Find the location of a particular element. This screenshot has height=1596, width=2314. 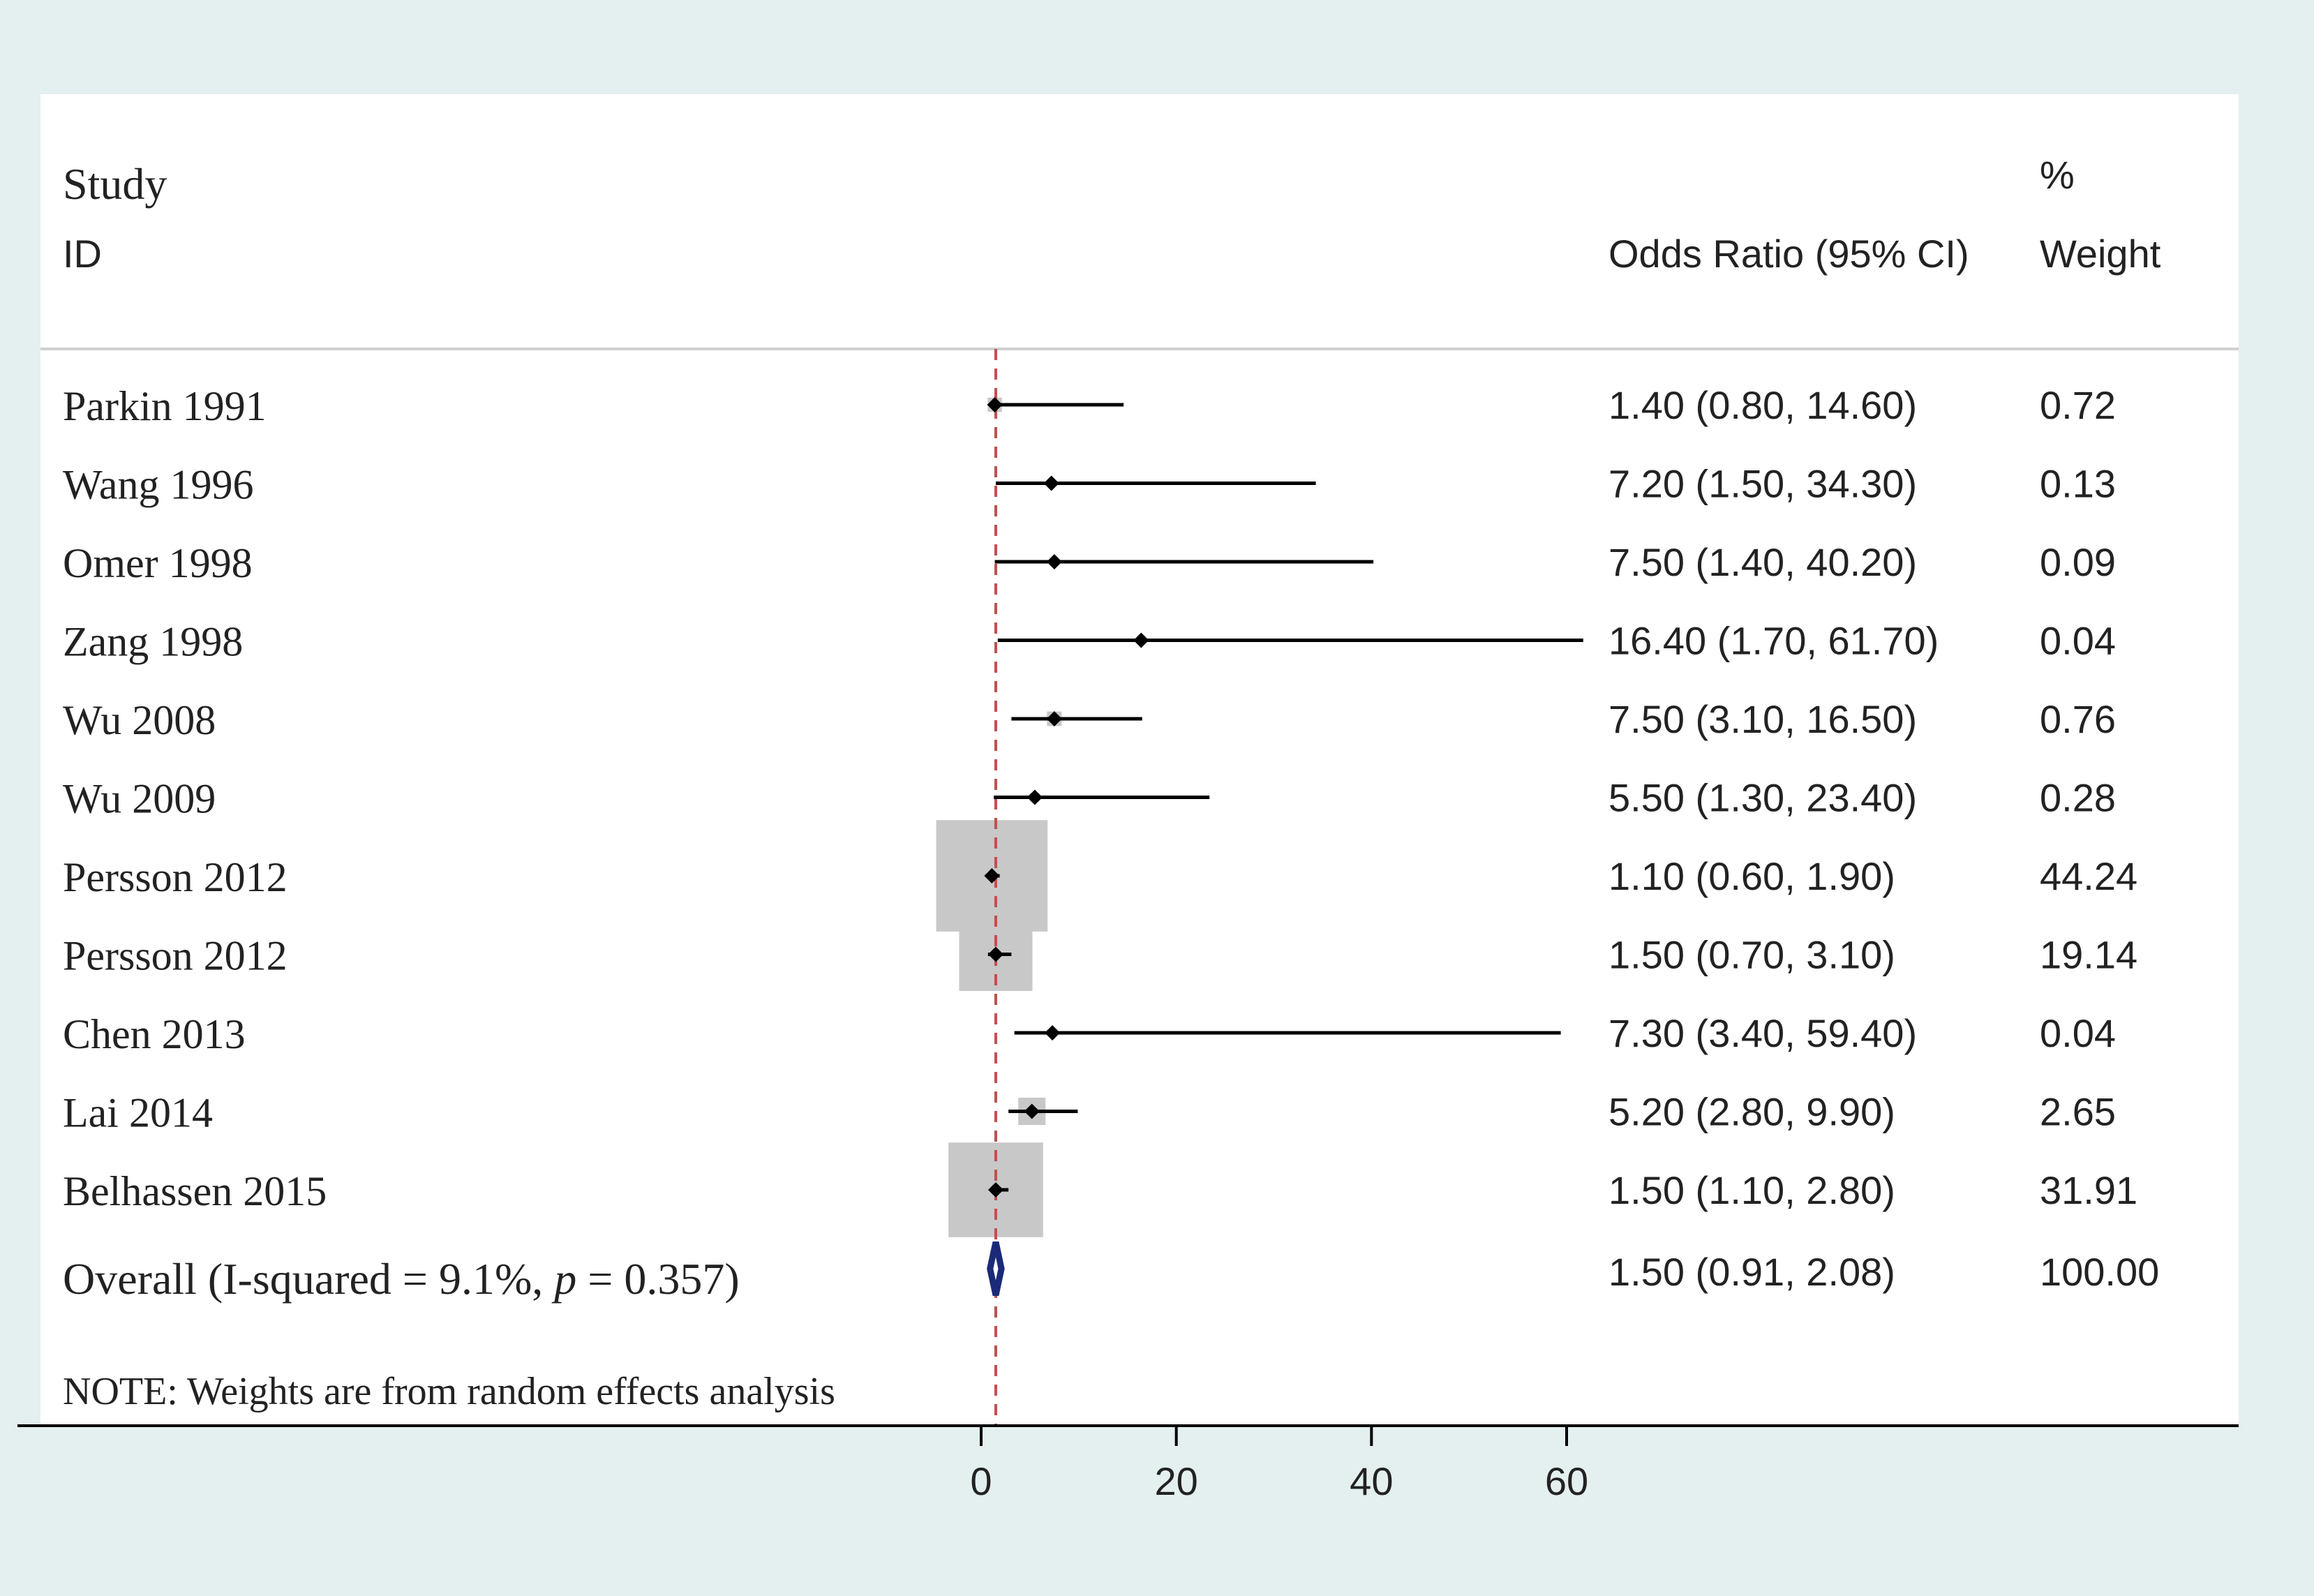

effect-label: 5.20 (2.80, 9.90) is located at coordinates (1751, 1112).